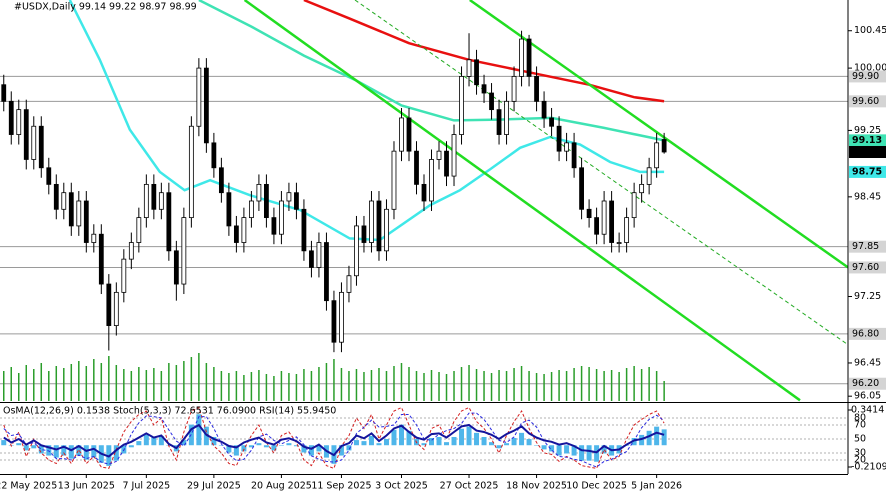  What do you see at coordinates (867, 410) in the screenshot?
I see `oscillator-tick-label: 0.3414` at bounding box center [867, 410].